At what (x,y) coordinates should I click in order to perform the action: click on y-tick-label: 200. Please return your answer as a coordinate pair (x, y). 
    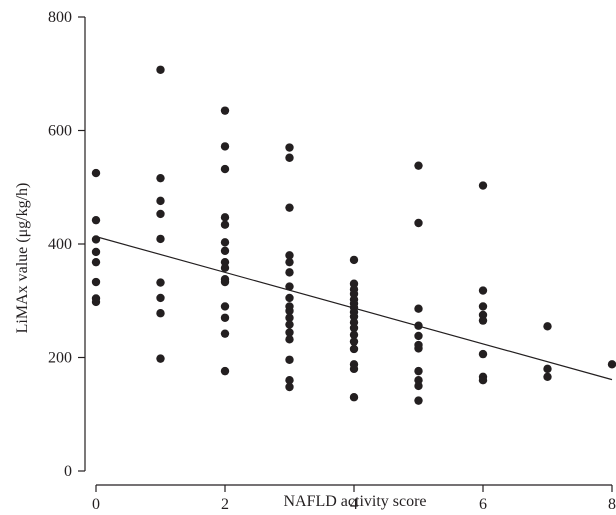
    Looking at the image, I should click on (60, 358).